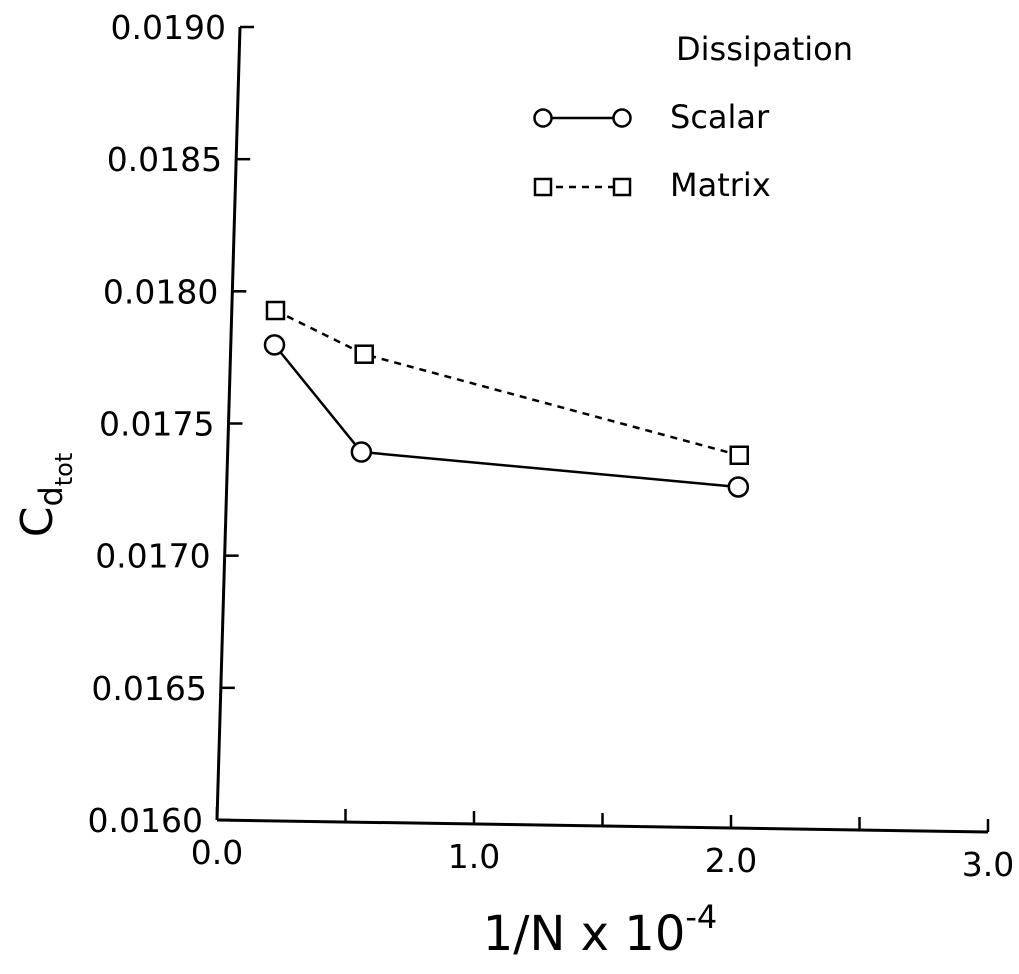 Image resolution: width=1019 pixels, height=974 pixels. Describe the element at coordinates (148, 688) in the screenshot. I see `y-tick-label: 0.0165` at that location.